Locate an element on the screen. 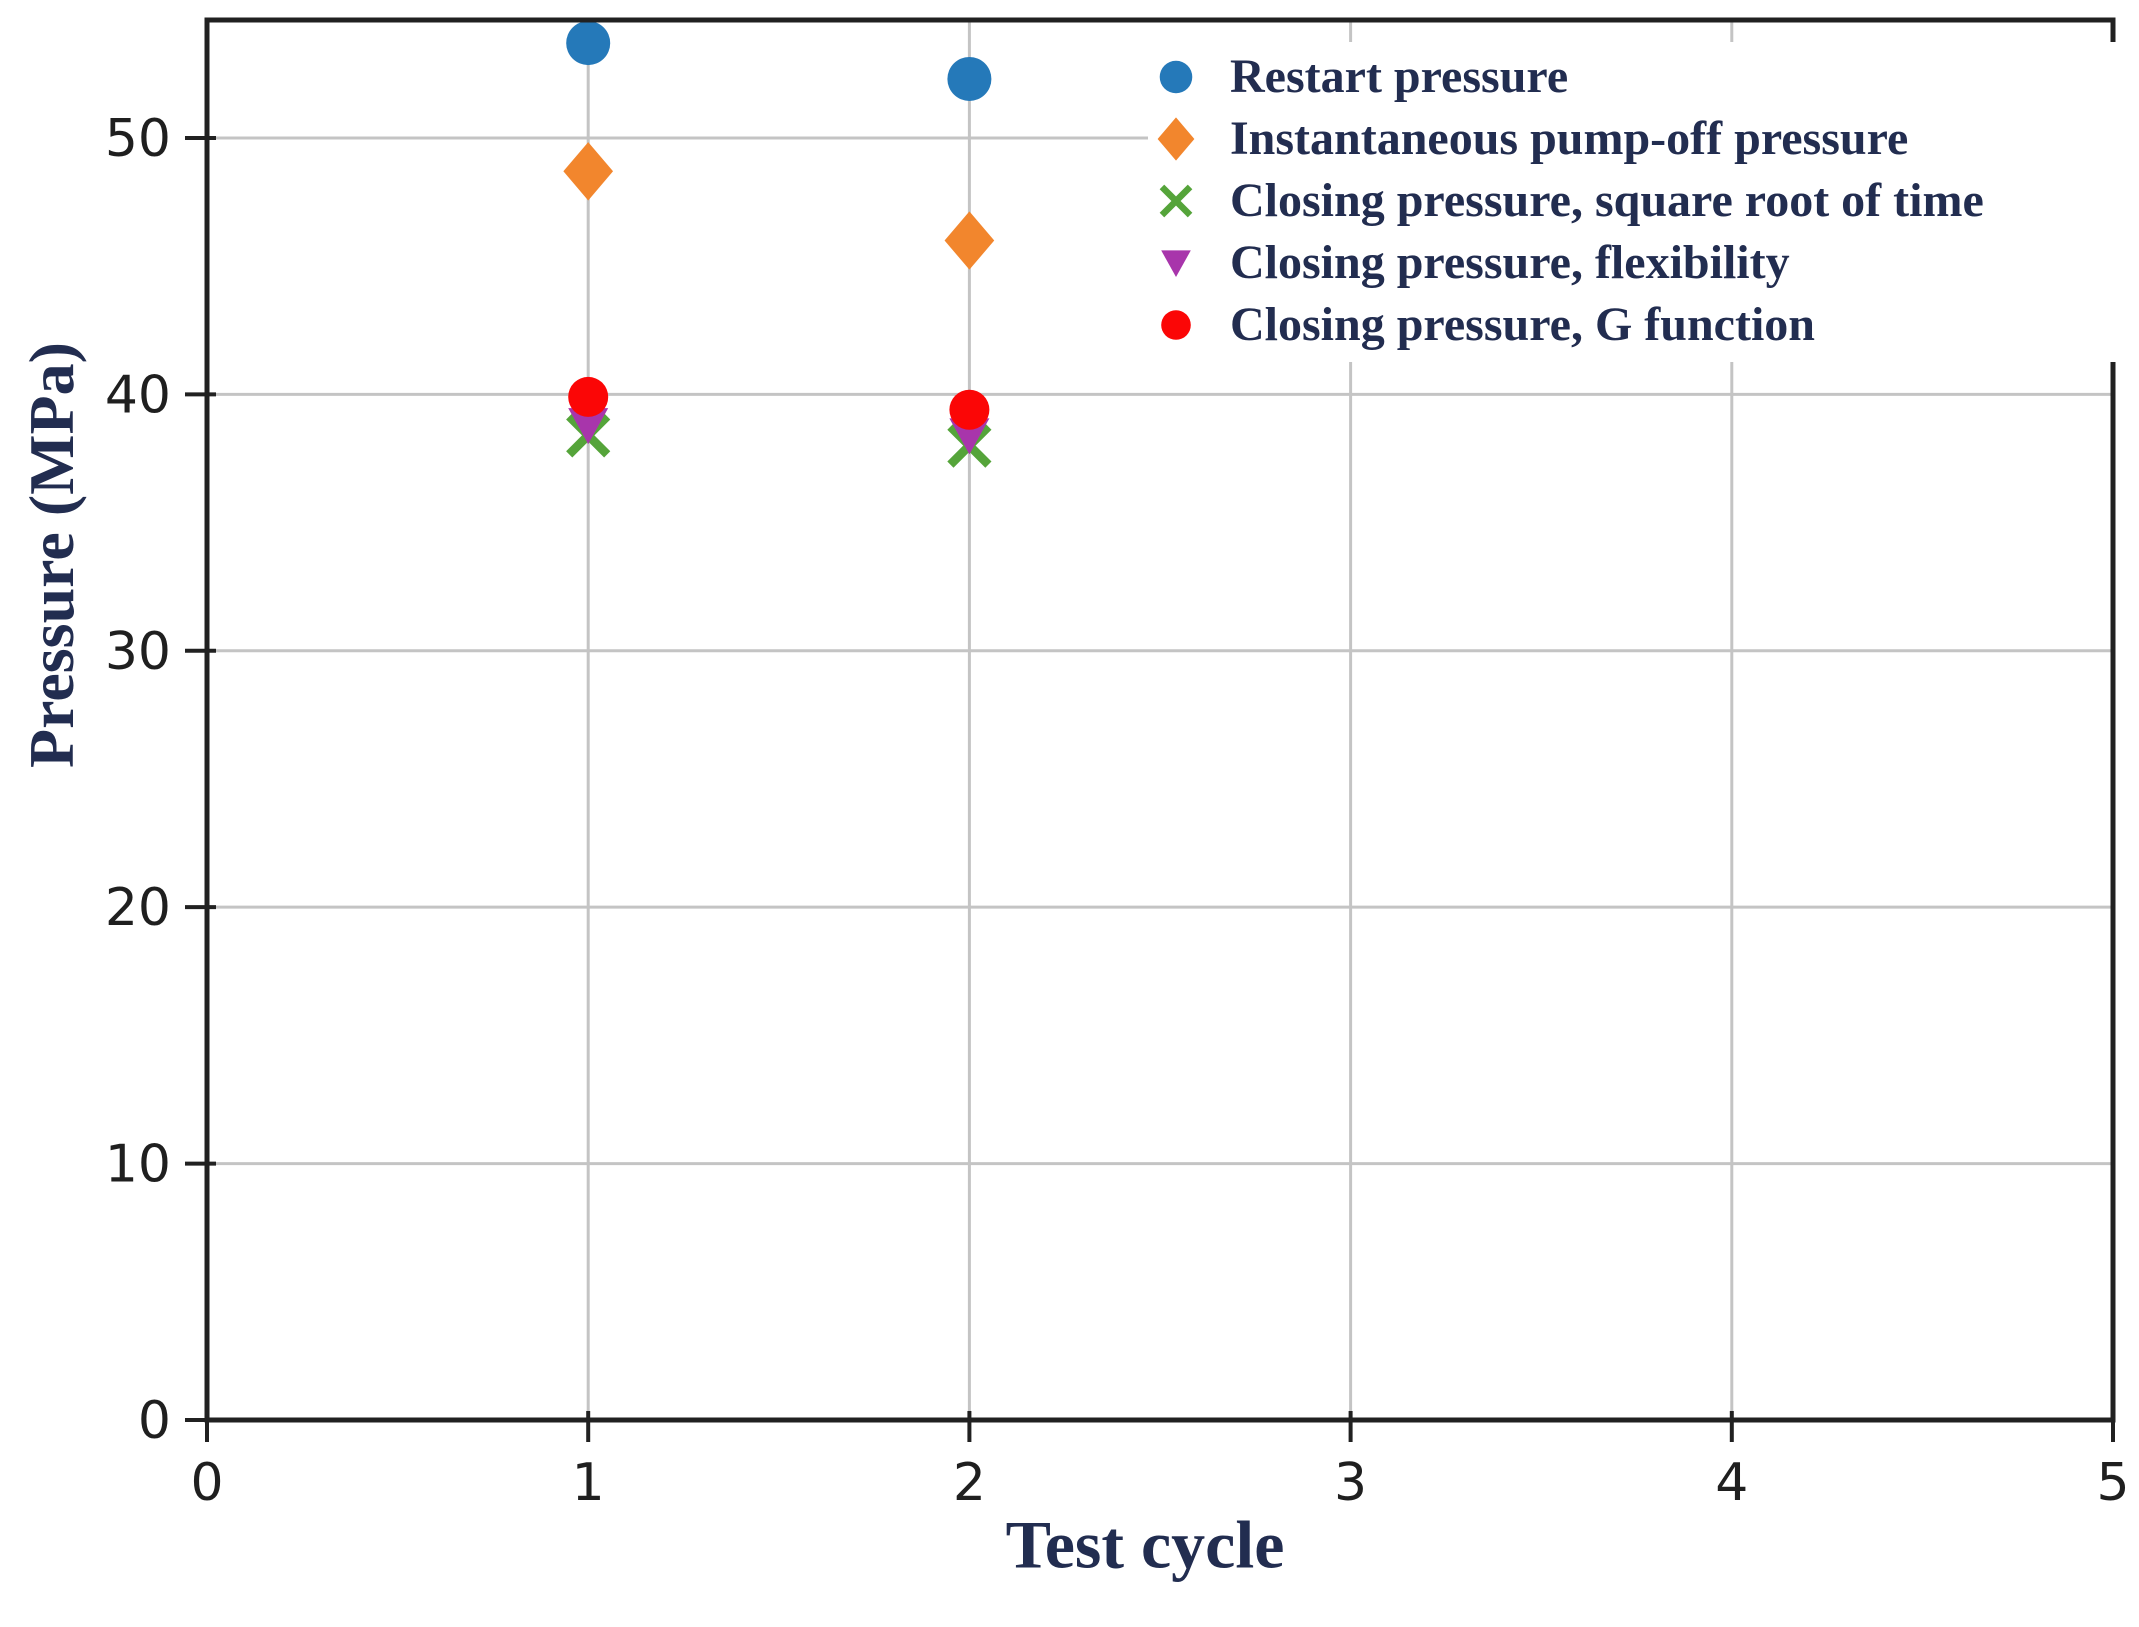 The width and height of the screenshot is (2139, 1627). legend-item-label: Instantaneous pump-off pressure is located at coordinates (1569, 138).